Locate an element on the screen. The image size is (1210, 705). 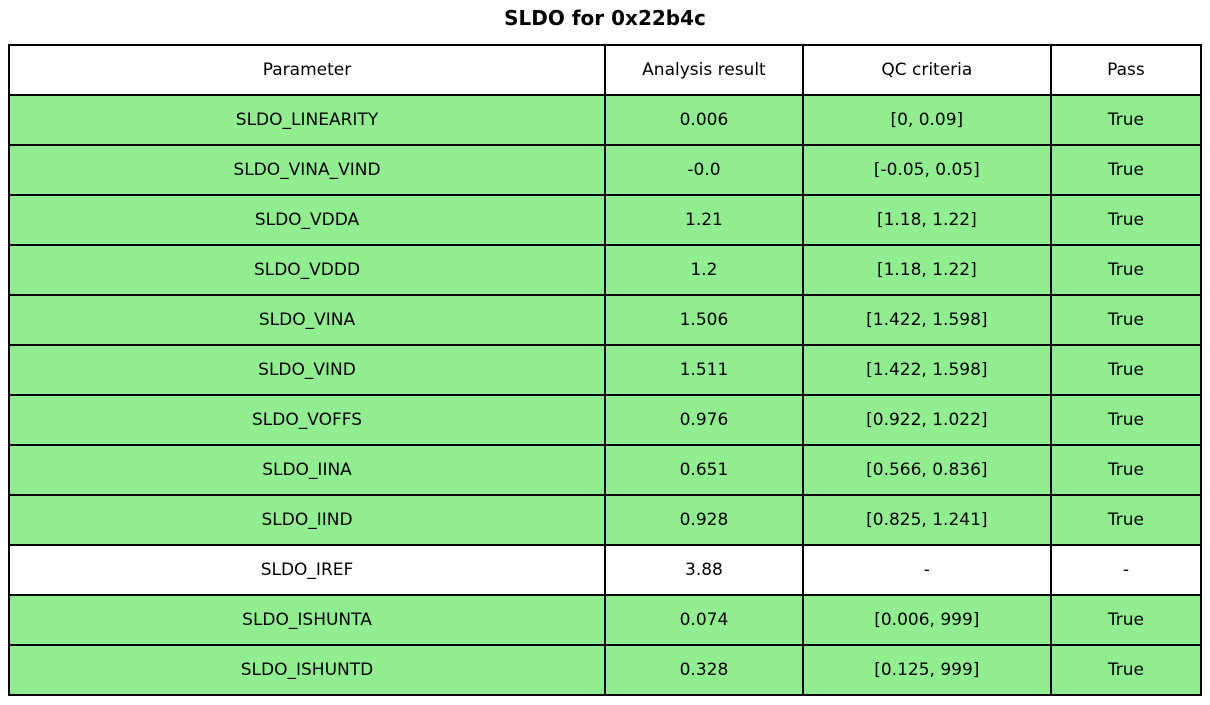
cell-qc-criteria: [0.006, 999] is located at coordinates (926, 620).